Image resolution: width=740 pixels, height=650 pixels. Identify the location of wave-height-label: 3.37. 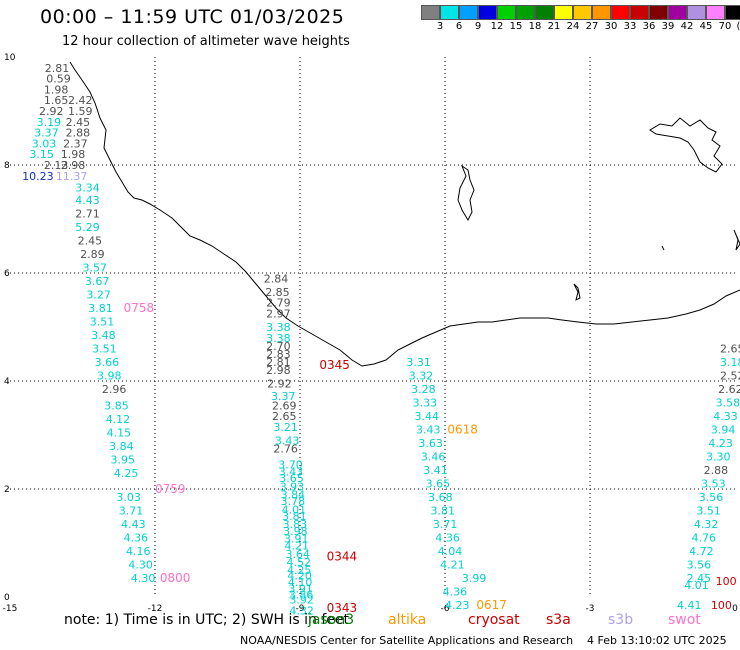
(283, 396).